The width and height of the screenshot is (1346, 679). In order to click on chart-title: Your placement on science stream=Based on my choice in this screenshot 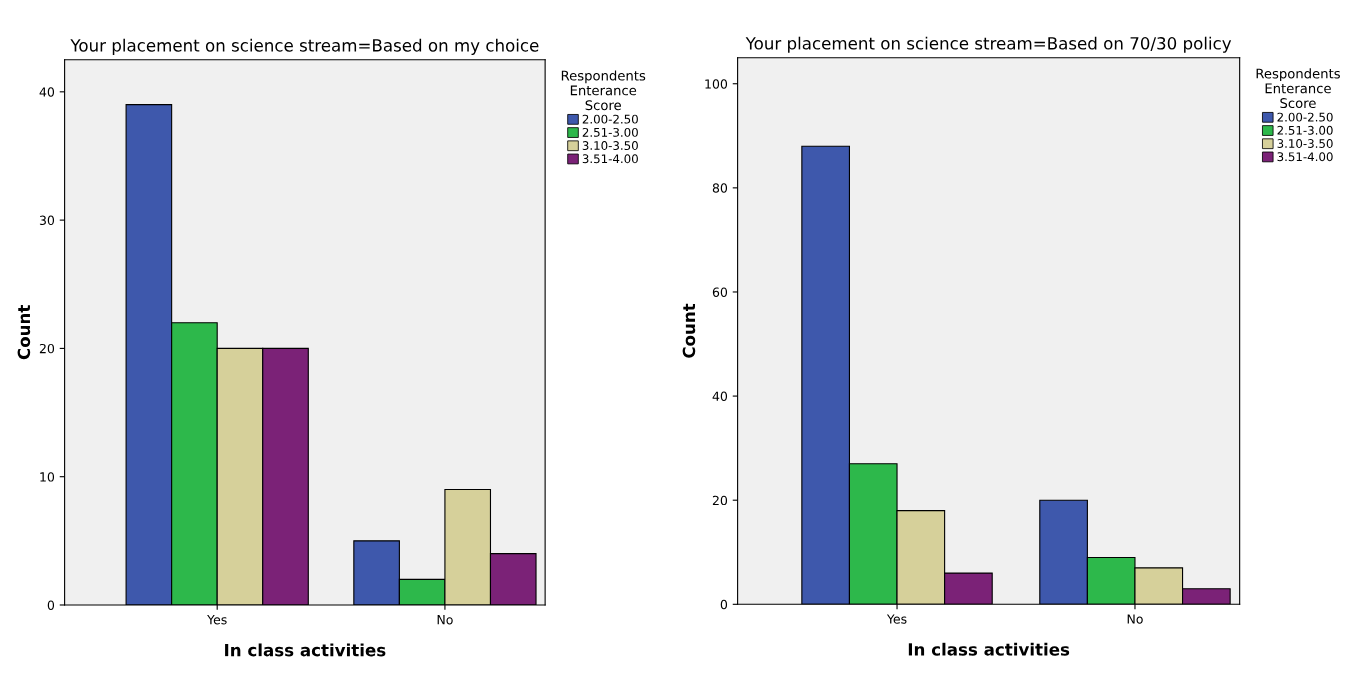, I will do `click(304, 46)`.